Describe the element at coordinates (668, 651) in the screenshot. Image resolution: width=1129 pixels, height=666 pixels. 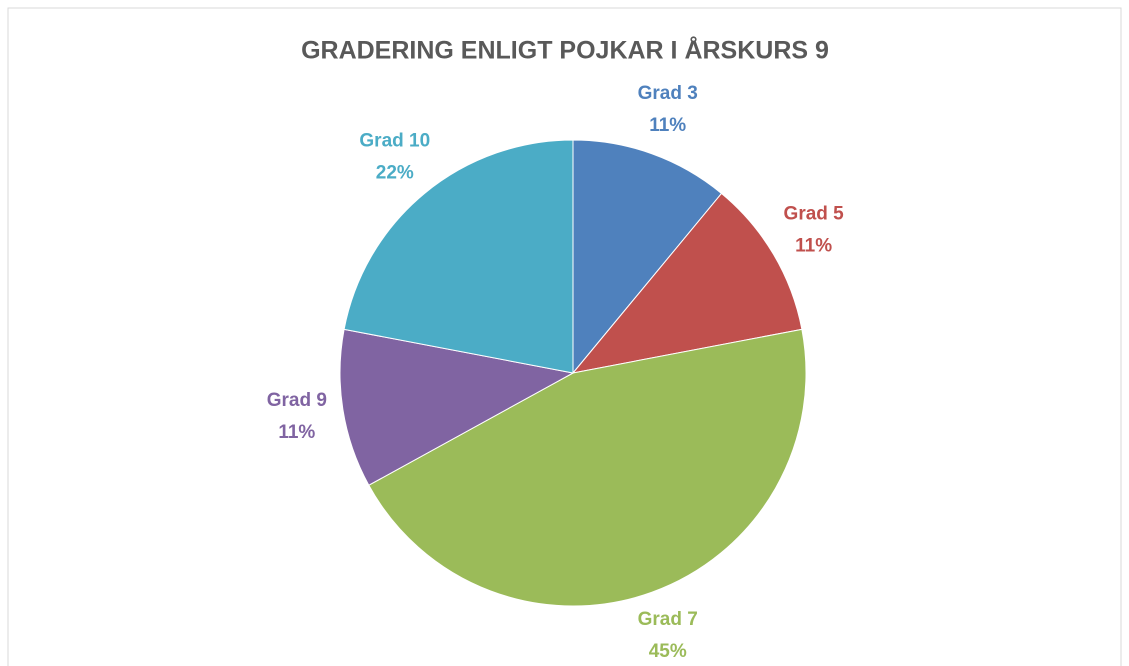
I see `slice-label-value: 45%` at that location.